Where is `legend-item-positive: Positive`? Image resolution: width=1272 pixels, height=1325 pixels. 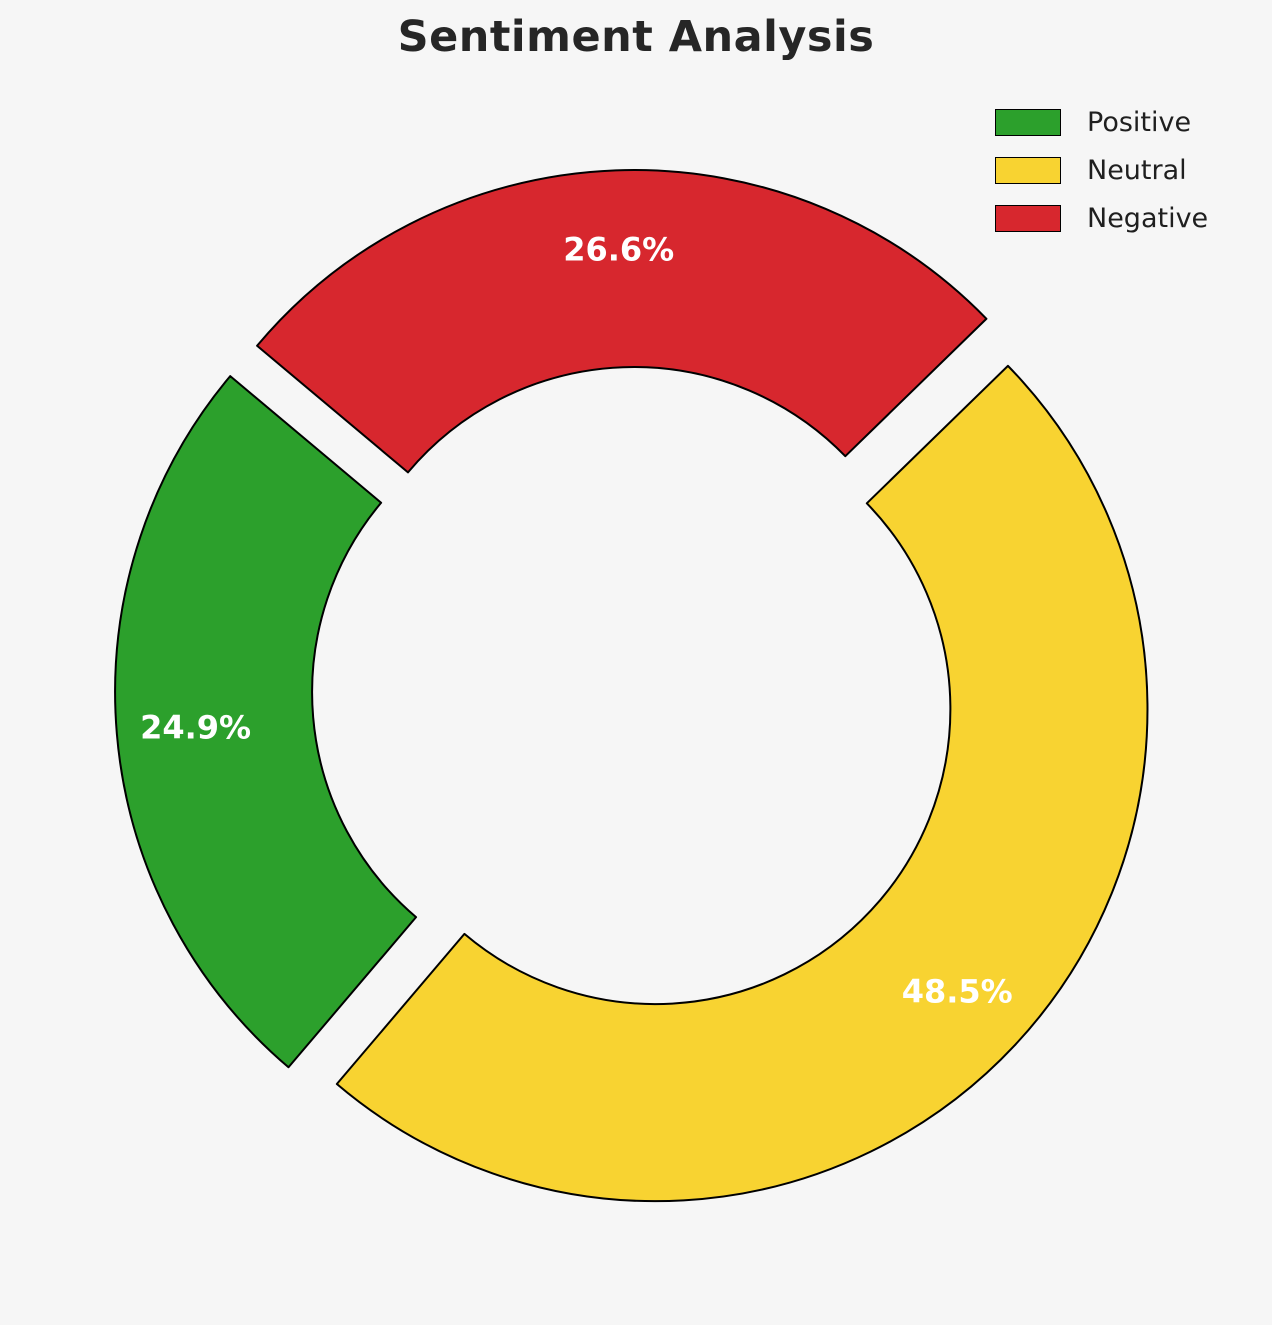 legend-item-positive: Positive is located at coordinates (1101, 122).